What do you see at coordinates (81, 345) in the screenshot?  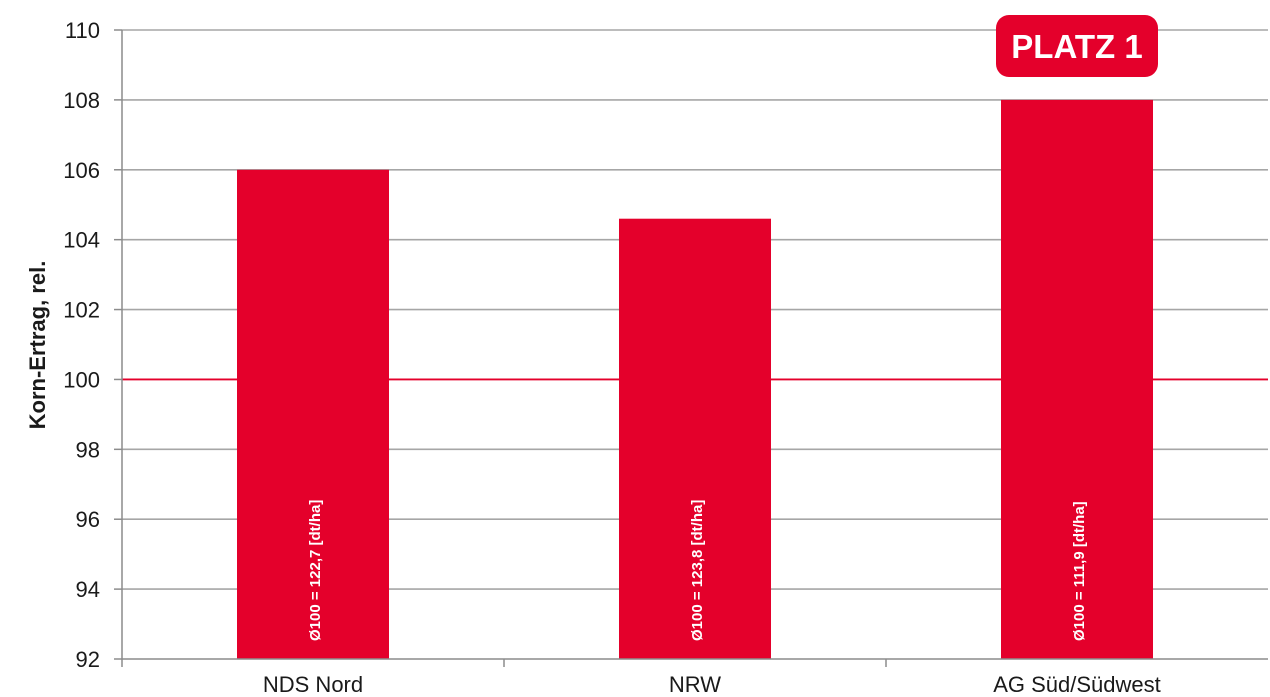 I see `y-tick-labels: 92 94 96 98 100 102 104 106 108 110` at bounding box center [81, 345].